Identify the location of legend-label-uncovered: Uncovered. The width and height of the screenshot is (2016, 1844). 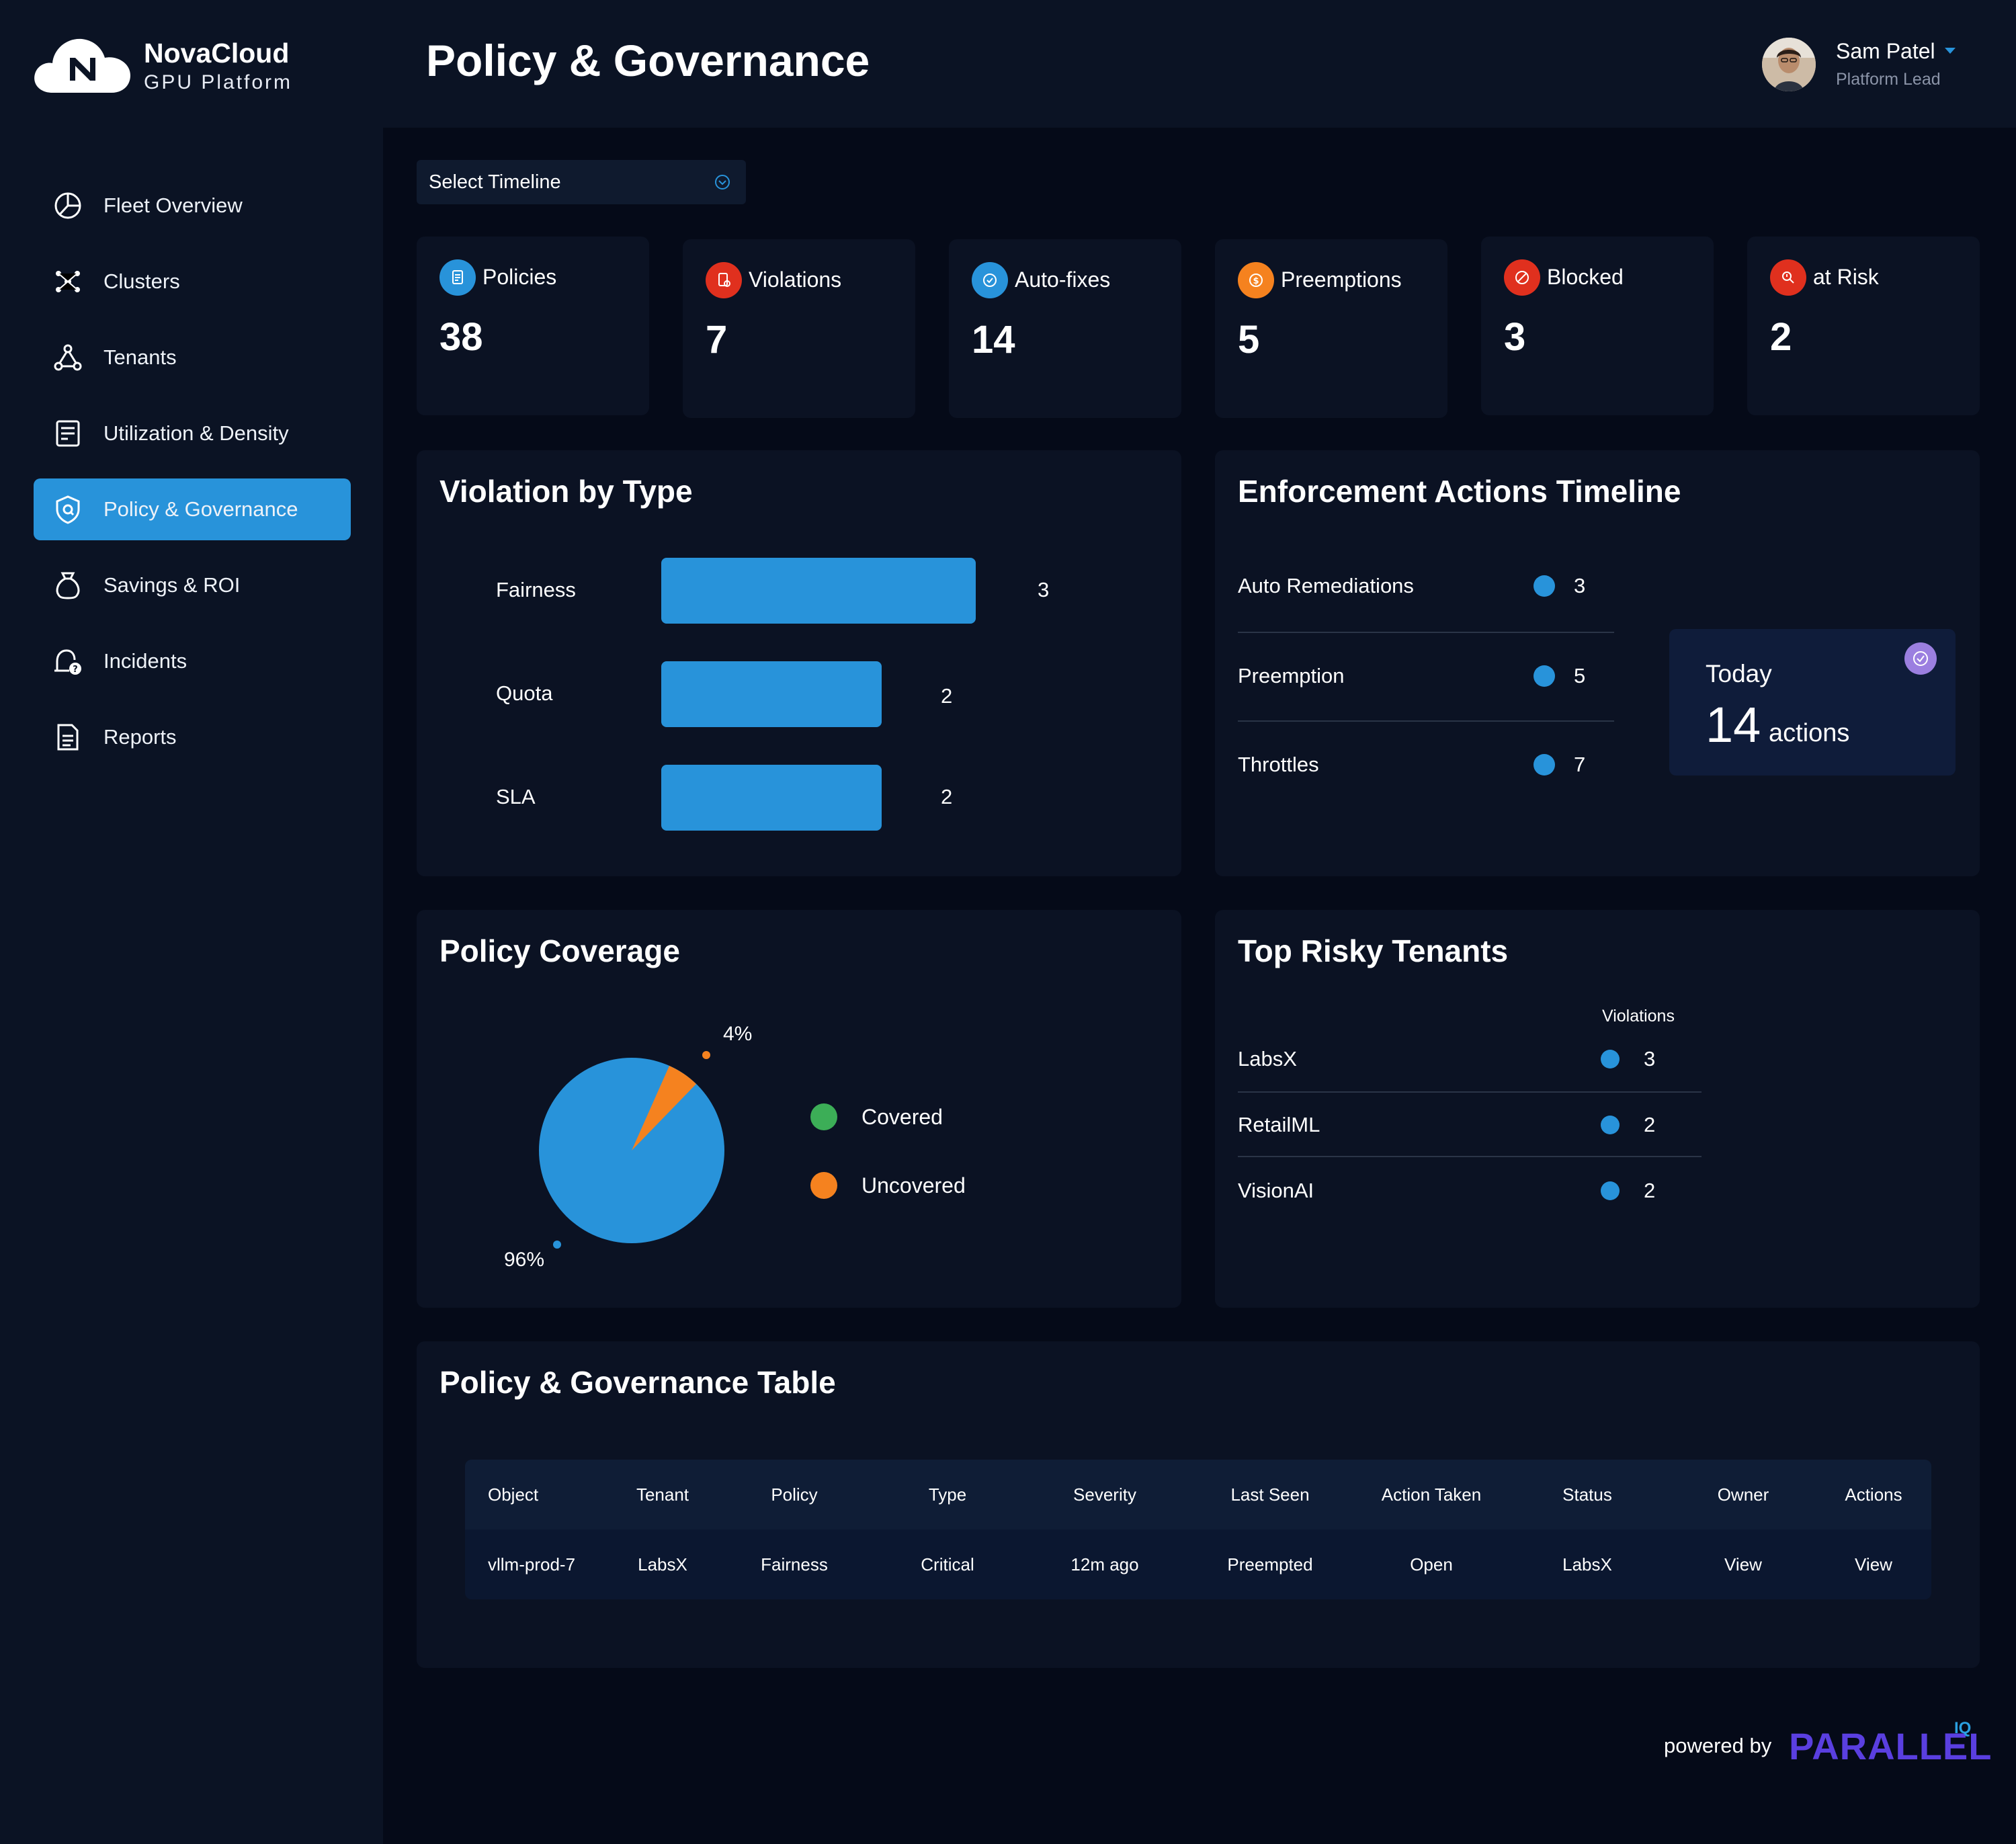
(914, 1185).